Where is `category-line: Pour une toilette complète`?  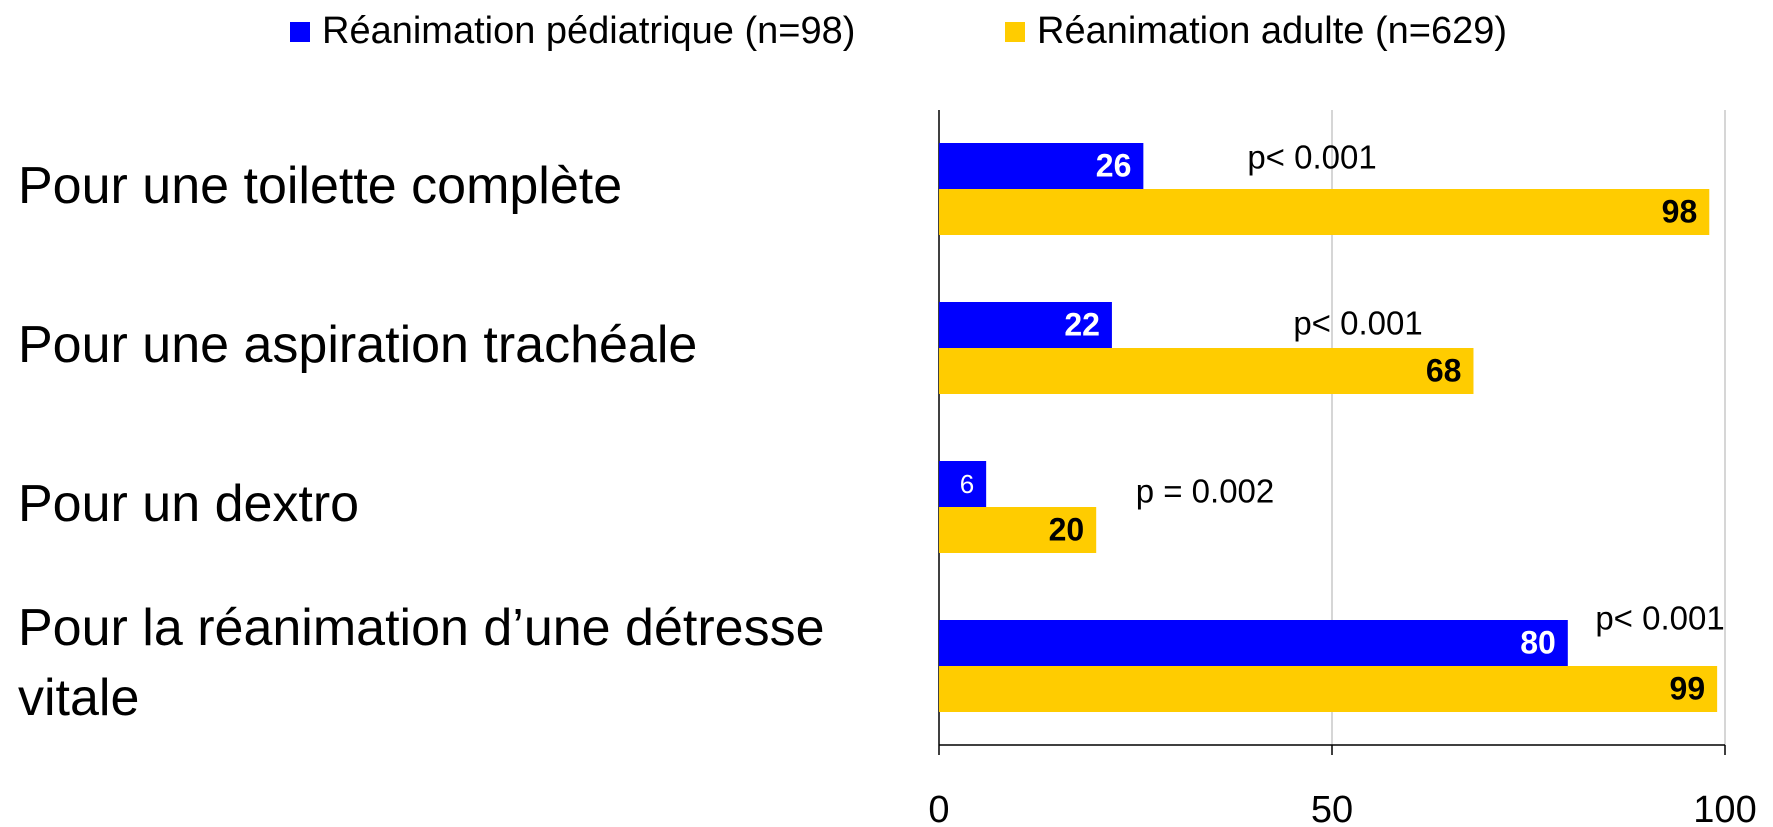
category-line: Pour une toilette complète is located at coordinates (320, 186).